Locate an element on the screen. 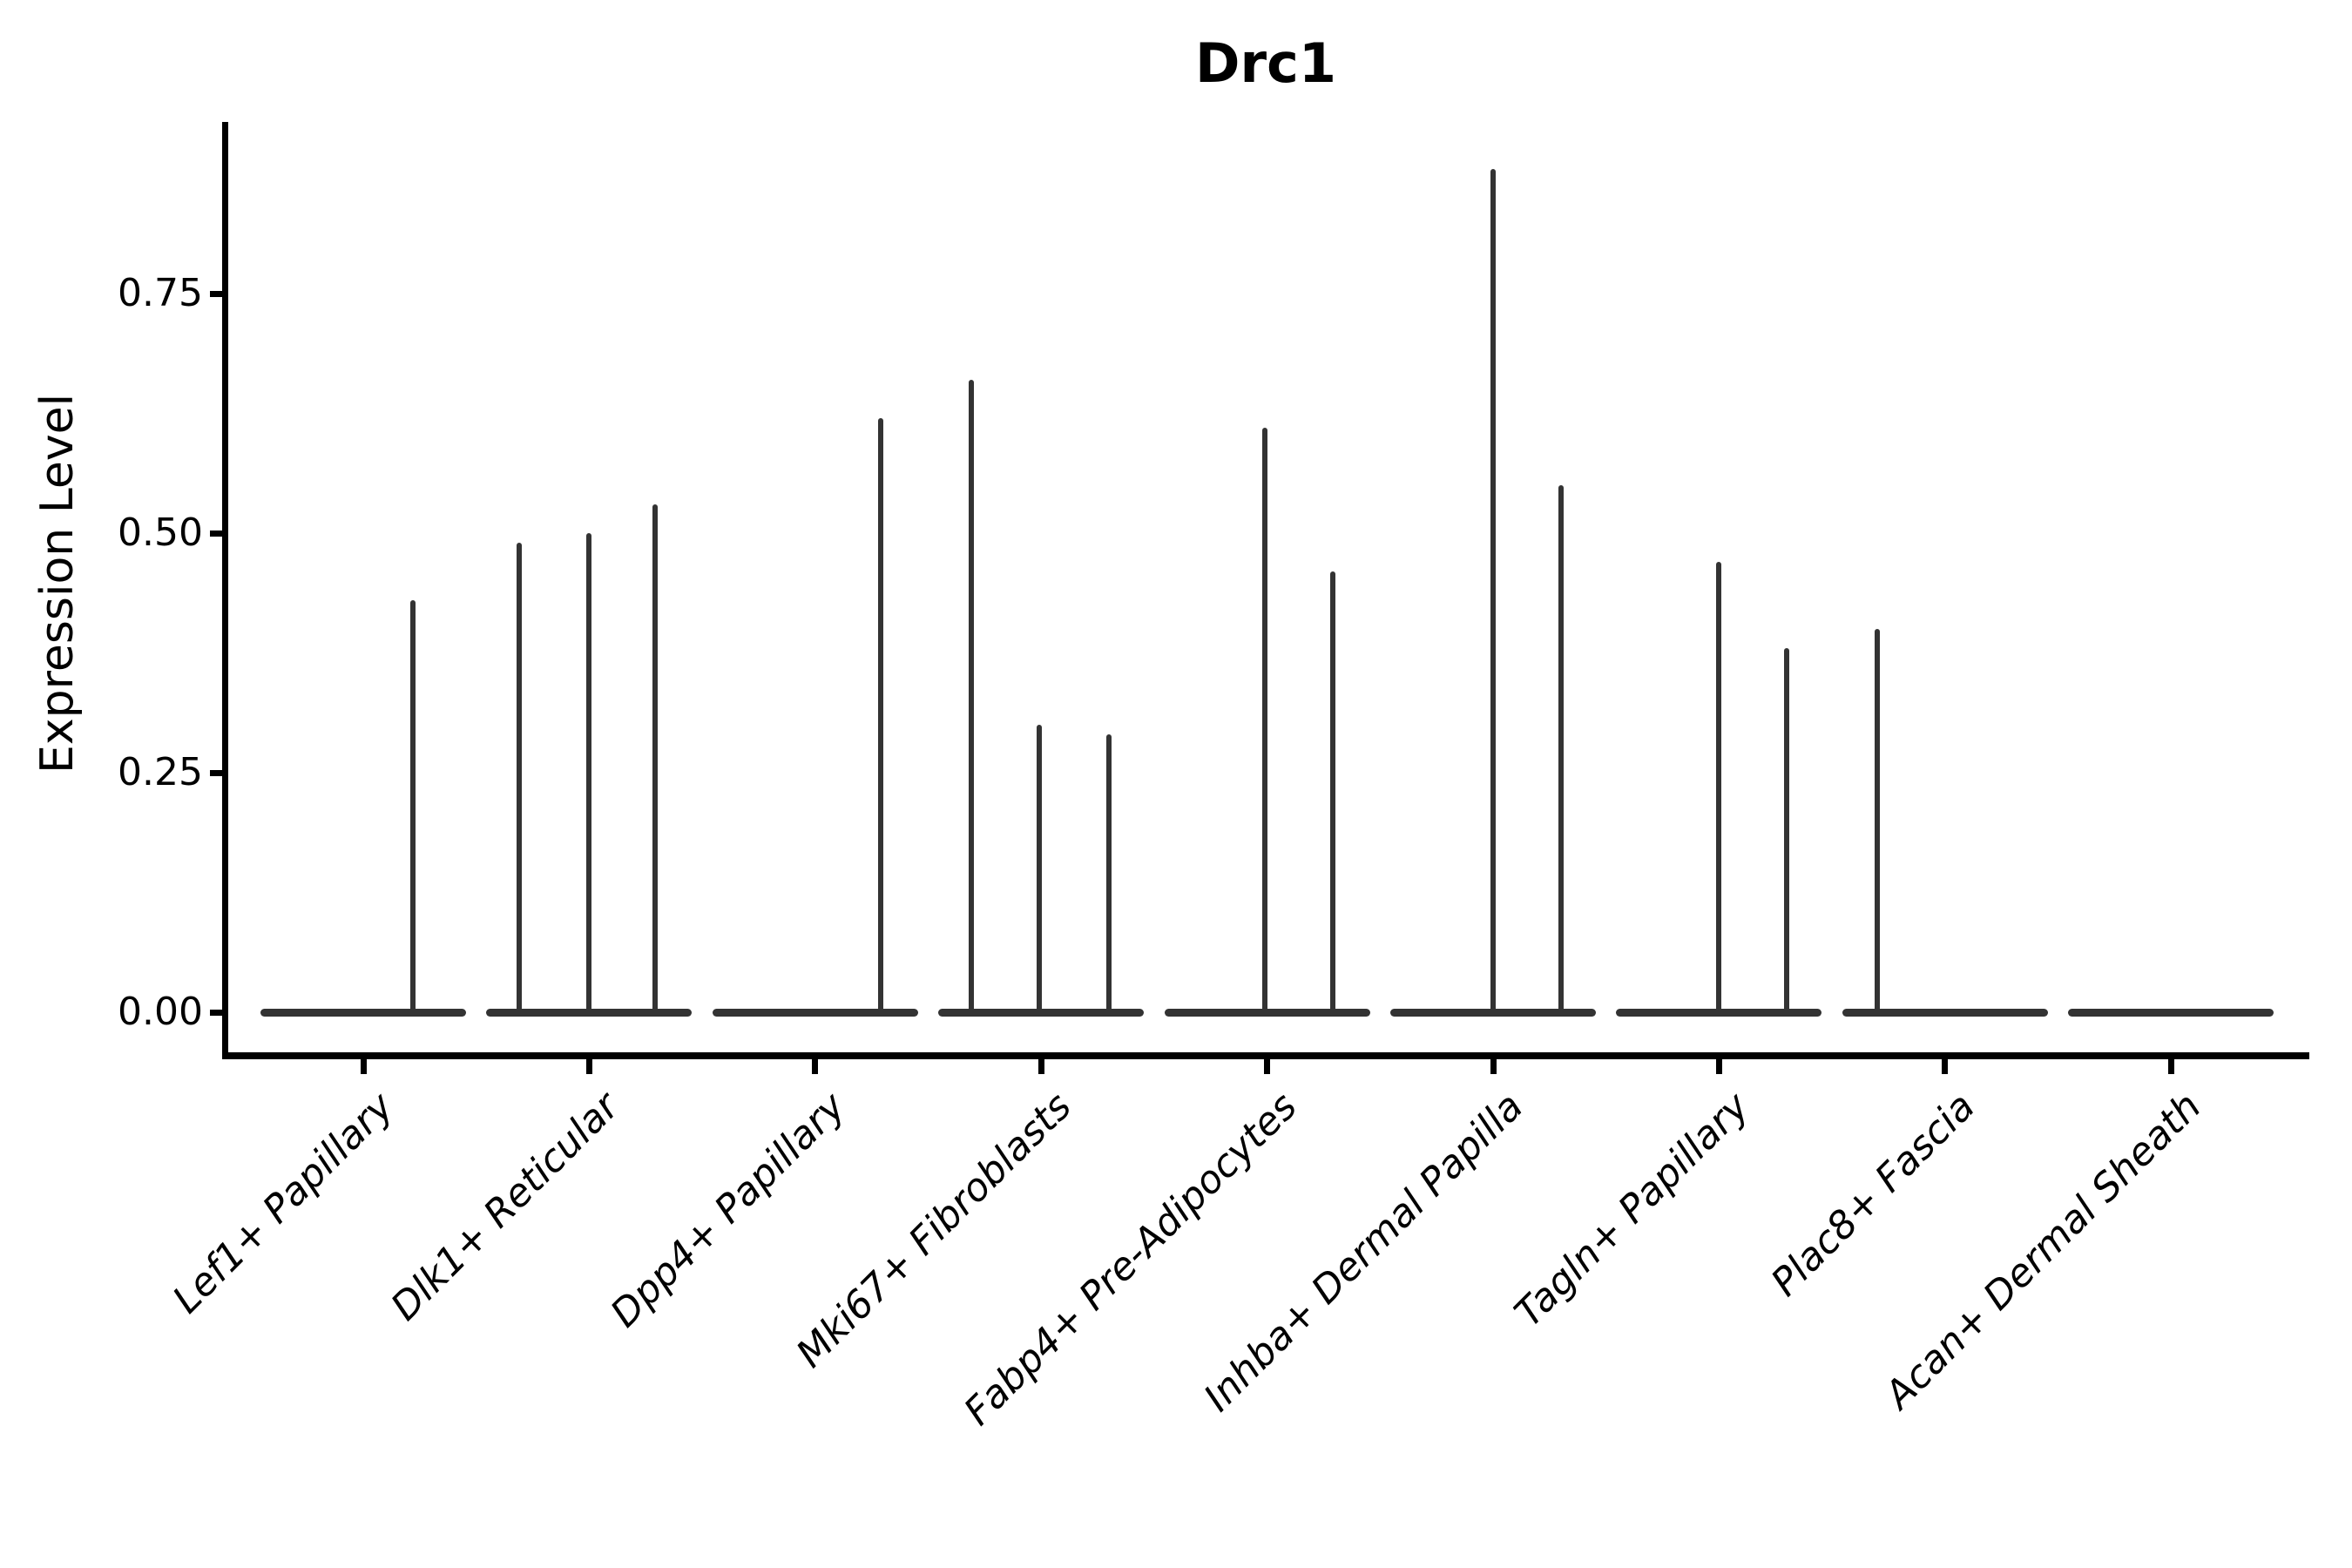  x-tick-label: Plac8+ Fascia is located at coordinates (1874, 1194).